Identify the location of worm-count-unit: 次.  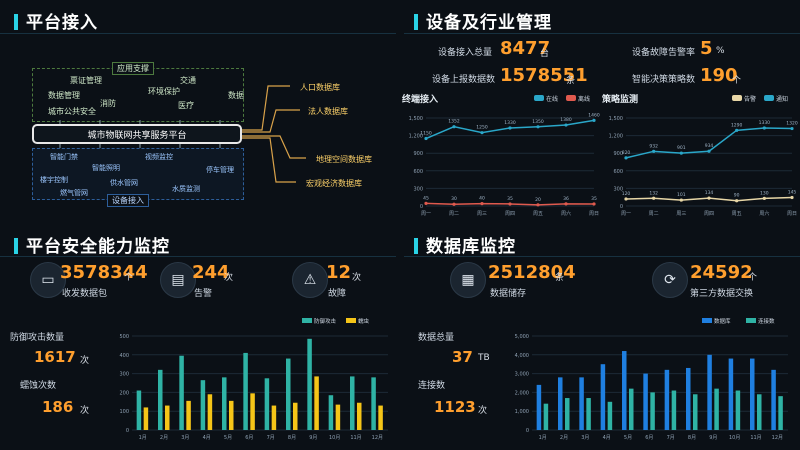
(85, 411).